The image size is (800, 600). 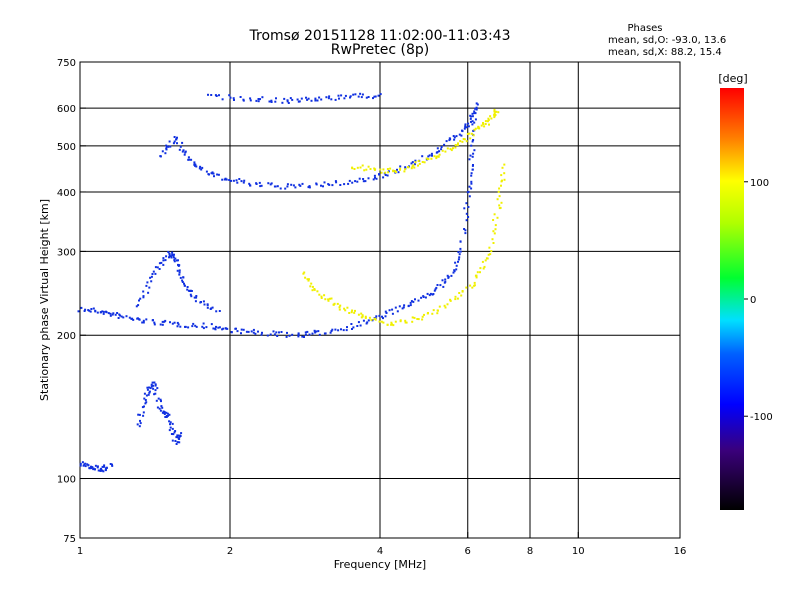 What do you see at coordinates (665, 52) in the screenshot?
I see `stats-line-x: mean, sd,X: 88.2, 15.4` at bounding box center [665, 52].